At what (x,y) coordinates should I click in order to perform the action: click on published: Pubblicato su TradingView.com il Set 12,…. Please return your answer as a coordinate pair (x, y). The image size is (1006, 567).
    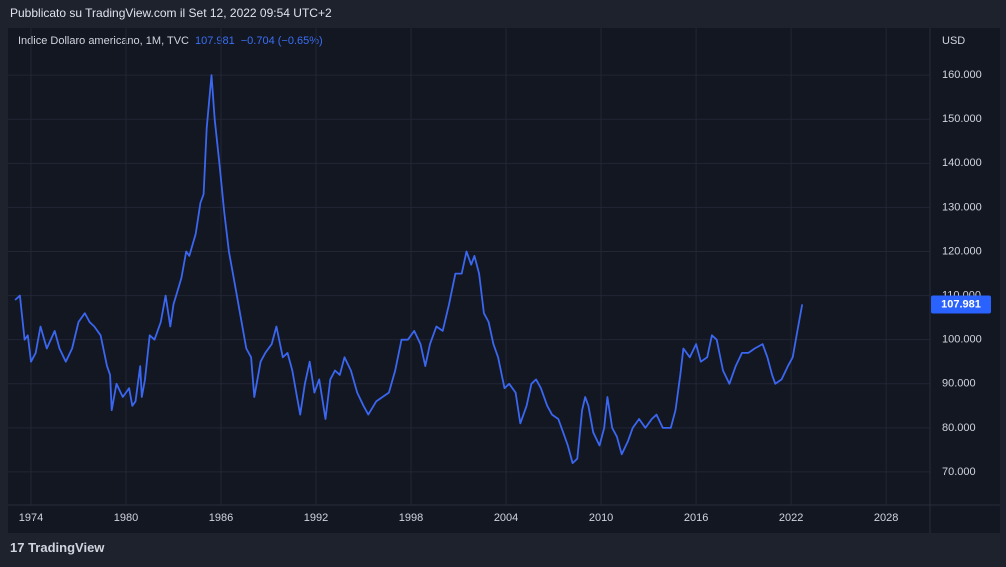
    Looking at the image, I should click on (171, 13).